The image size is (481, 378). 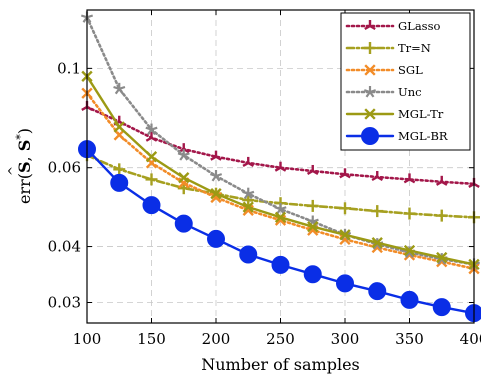 I want to click on point-glasso-350-arm1, so click(x=407, y=181).